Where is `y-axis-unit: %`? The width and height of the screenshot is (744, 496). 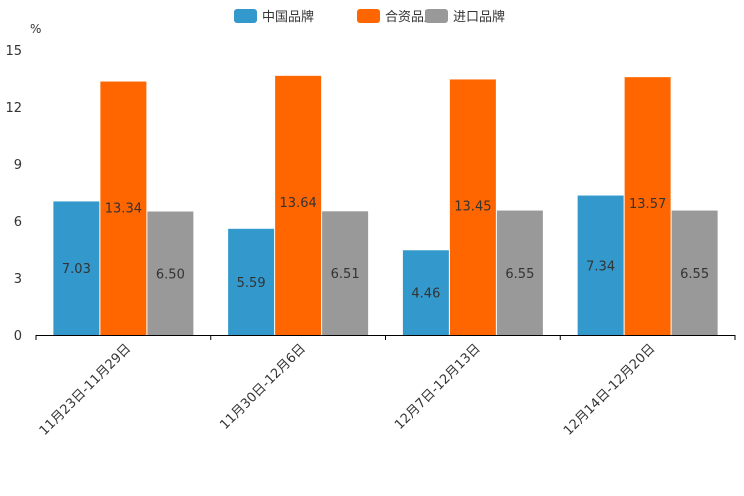 y-axis-unit: % is located at coordinates (35, 29).